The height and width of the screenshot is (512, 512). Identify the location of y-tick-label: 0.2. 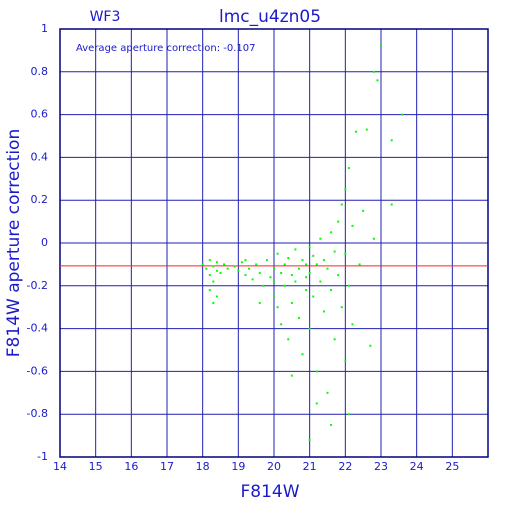
(40, 199).